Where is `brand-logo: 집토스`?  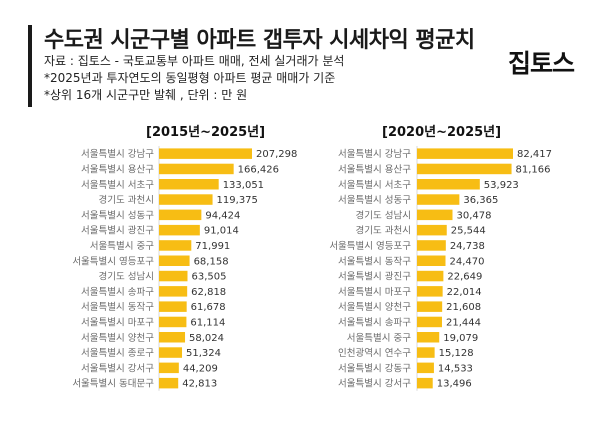 brand-logo: 집토스 is located at coordinates (541, 63).